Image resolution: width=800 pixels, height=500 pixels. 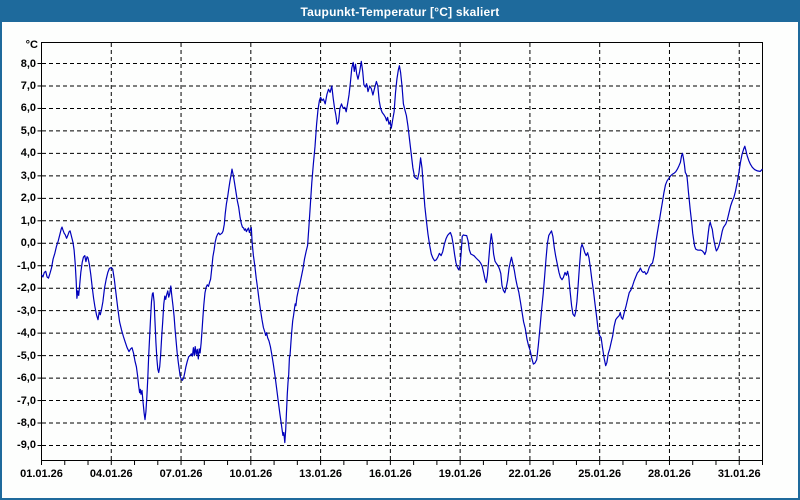 I want to click on y-axis-label: -8,0, so click(x=26, y=423).